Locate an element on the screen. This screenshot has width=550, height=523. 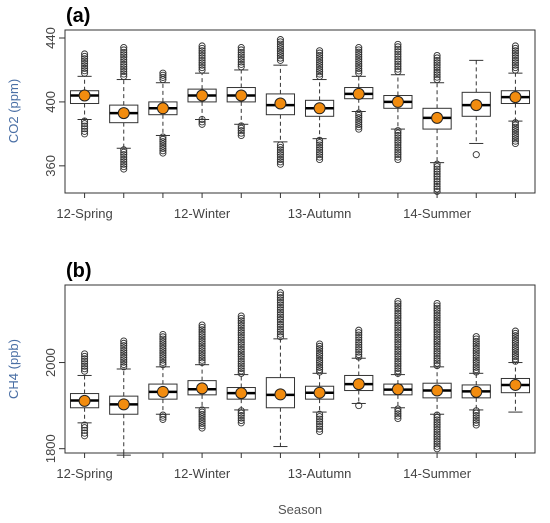
y-tick-label: 1800 is located at coordinates (50, 448).